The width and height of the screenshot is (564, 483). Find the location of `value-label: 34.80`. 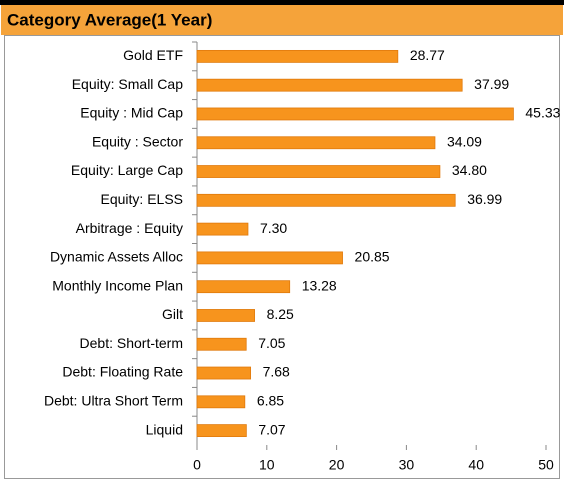

value-label: 34.80 is located at coordinates (469, 170).